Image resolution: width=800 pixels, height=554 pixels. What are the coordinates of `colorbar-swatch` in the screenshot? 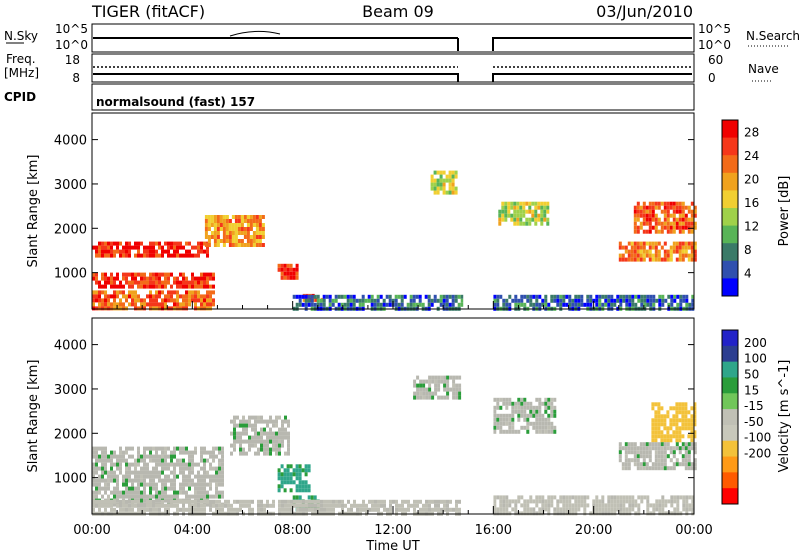 It's located at (730, 449).